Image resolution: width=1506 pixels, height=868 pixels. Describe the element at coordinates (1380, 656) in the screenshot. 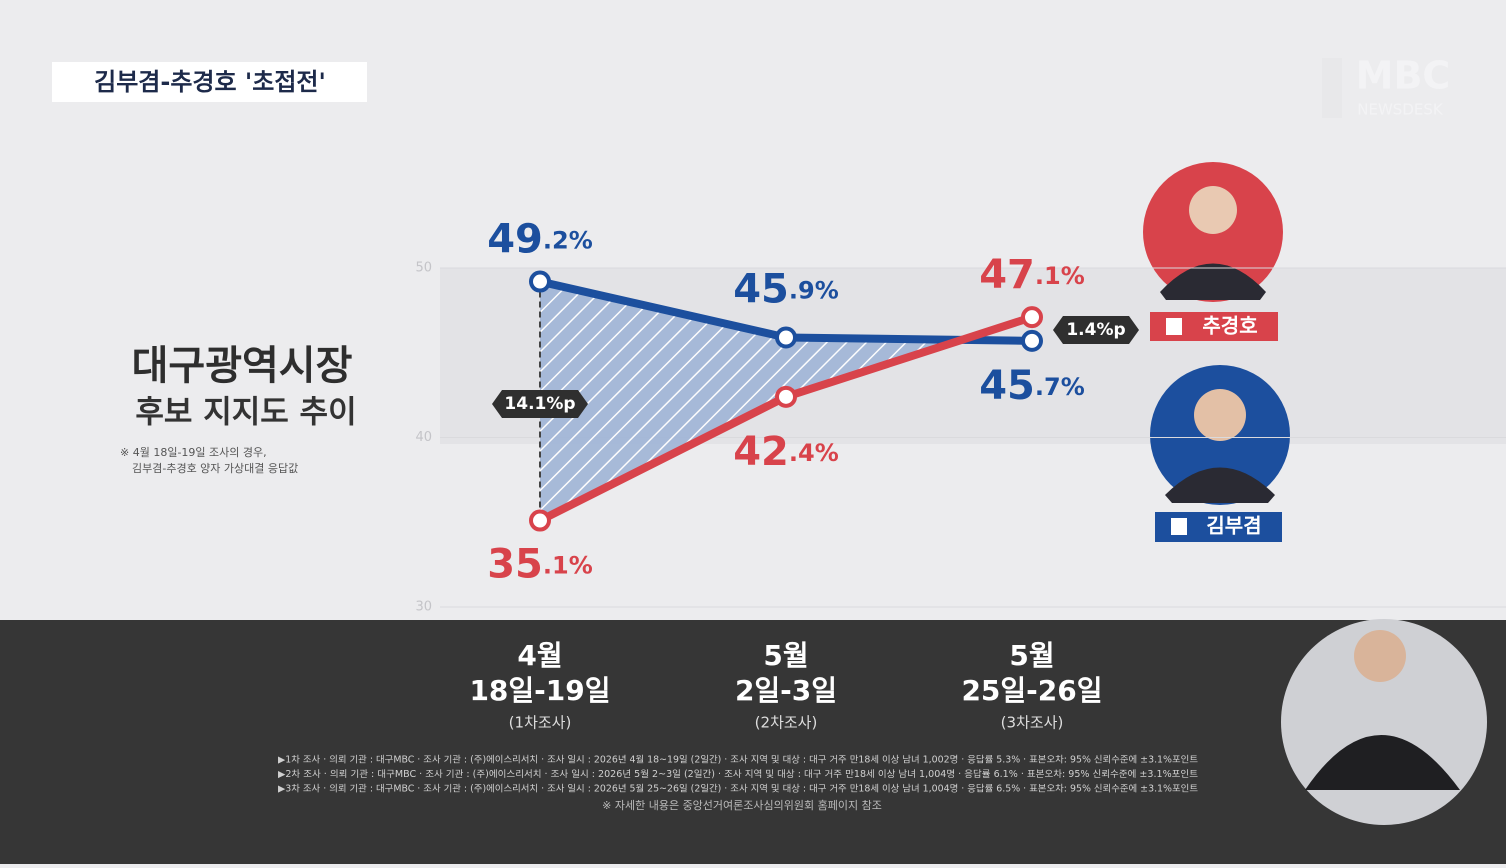

I see `interpreter-face` at that location.